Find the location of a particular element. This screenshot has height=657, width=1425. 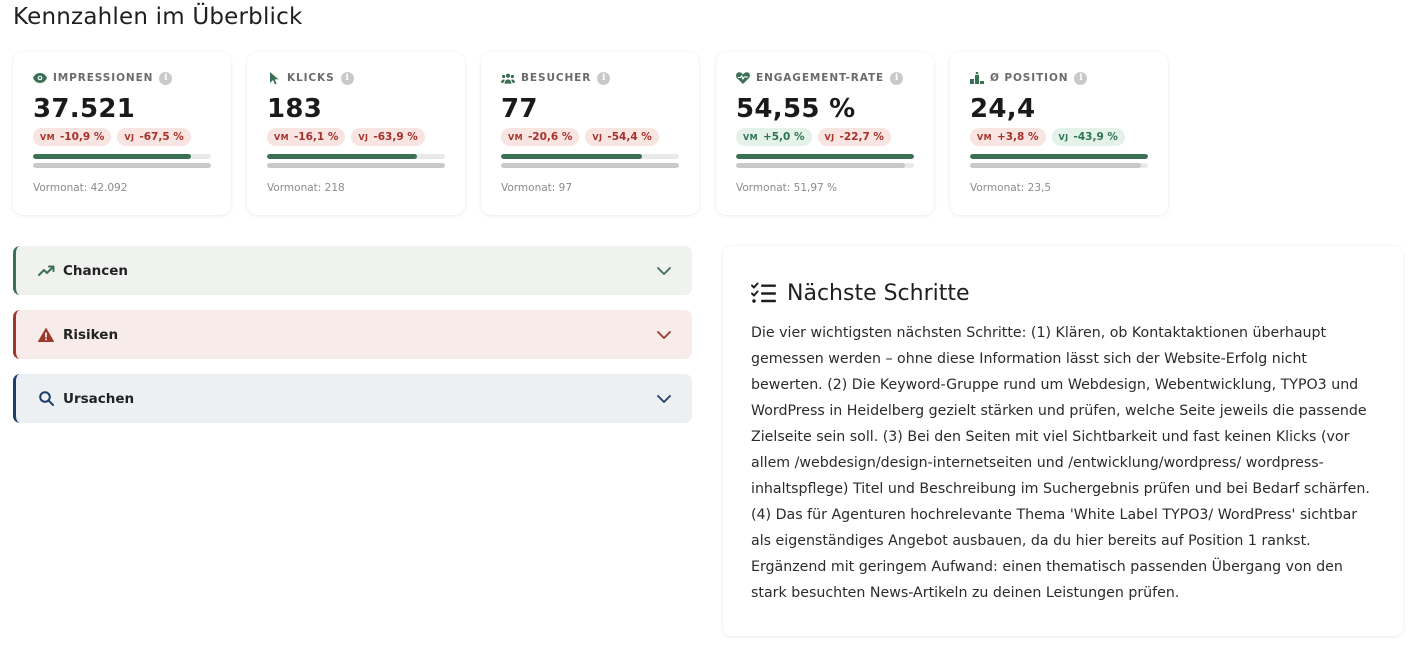

accordion-risiken: Risiken is located at coordinates (352, 334).